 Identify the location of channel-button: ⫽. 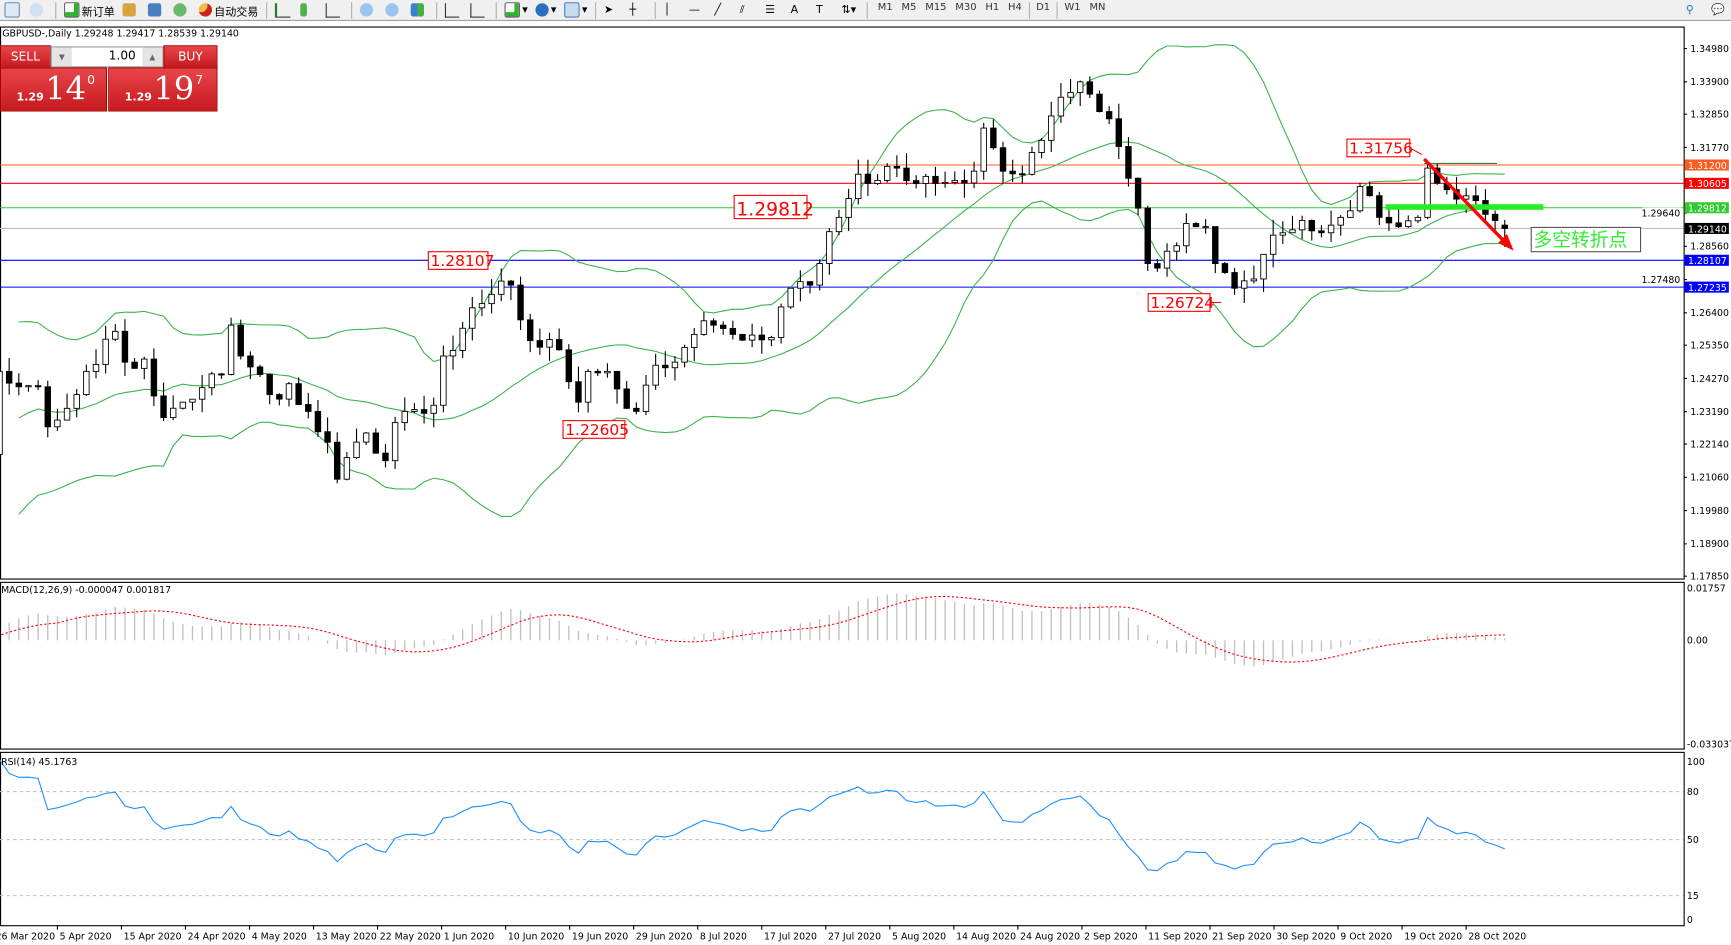
(749, 10).